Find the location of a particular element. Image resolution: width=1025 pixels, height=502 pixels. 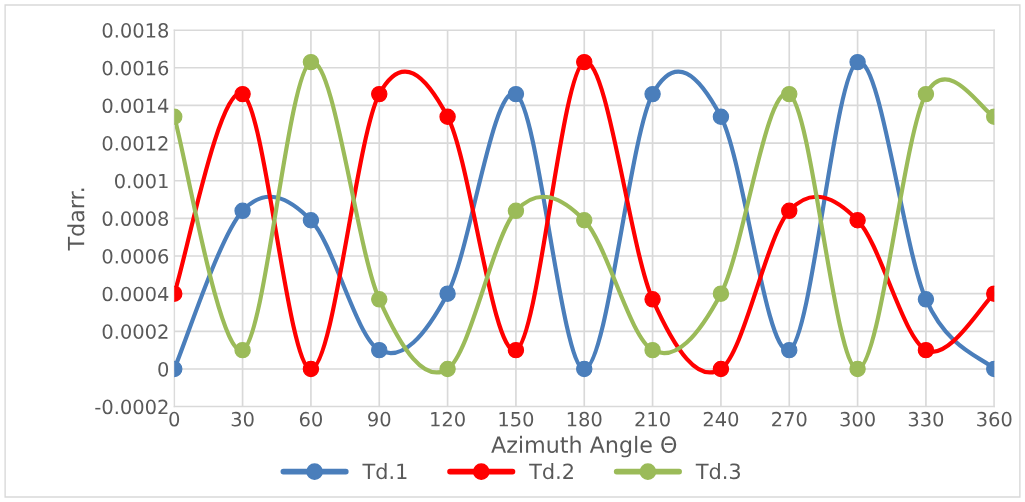

y-axis-title: Tdarr. is located at coordinates (76, 219).